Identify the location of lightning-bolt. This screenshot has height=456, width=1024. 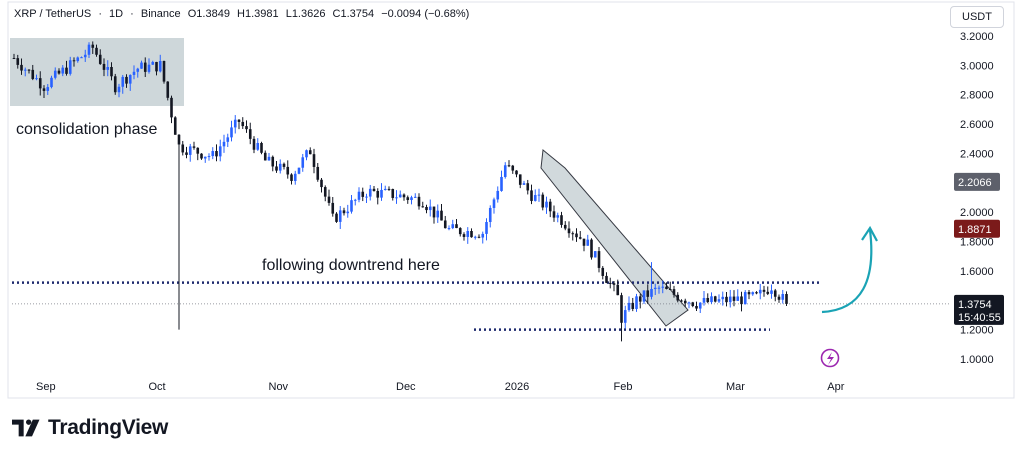
(830, 358).